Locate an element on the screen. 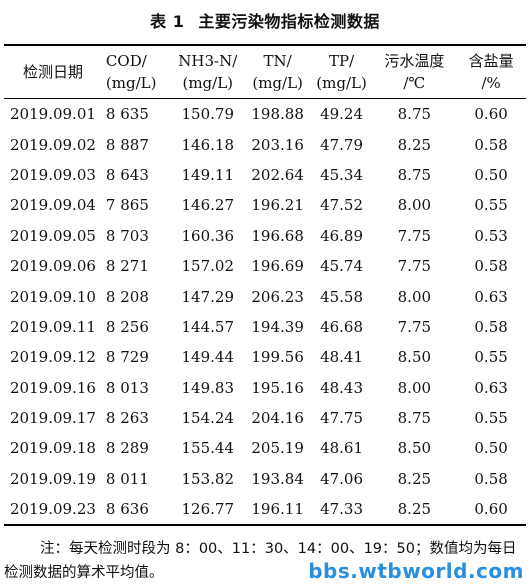 The height and width of the screenshot is (587, 530). header-tn: TN/(mg/L) is located at coordinates (277, 72).